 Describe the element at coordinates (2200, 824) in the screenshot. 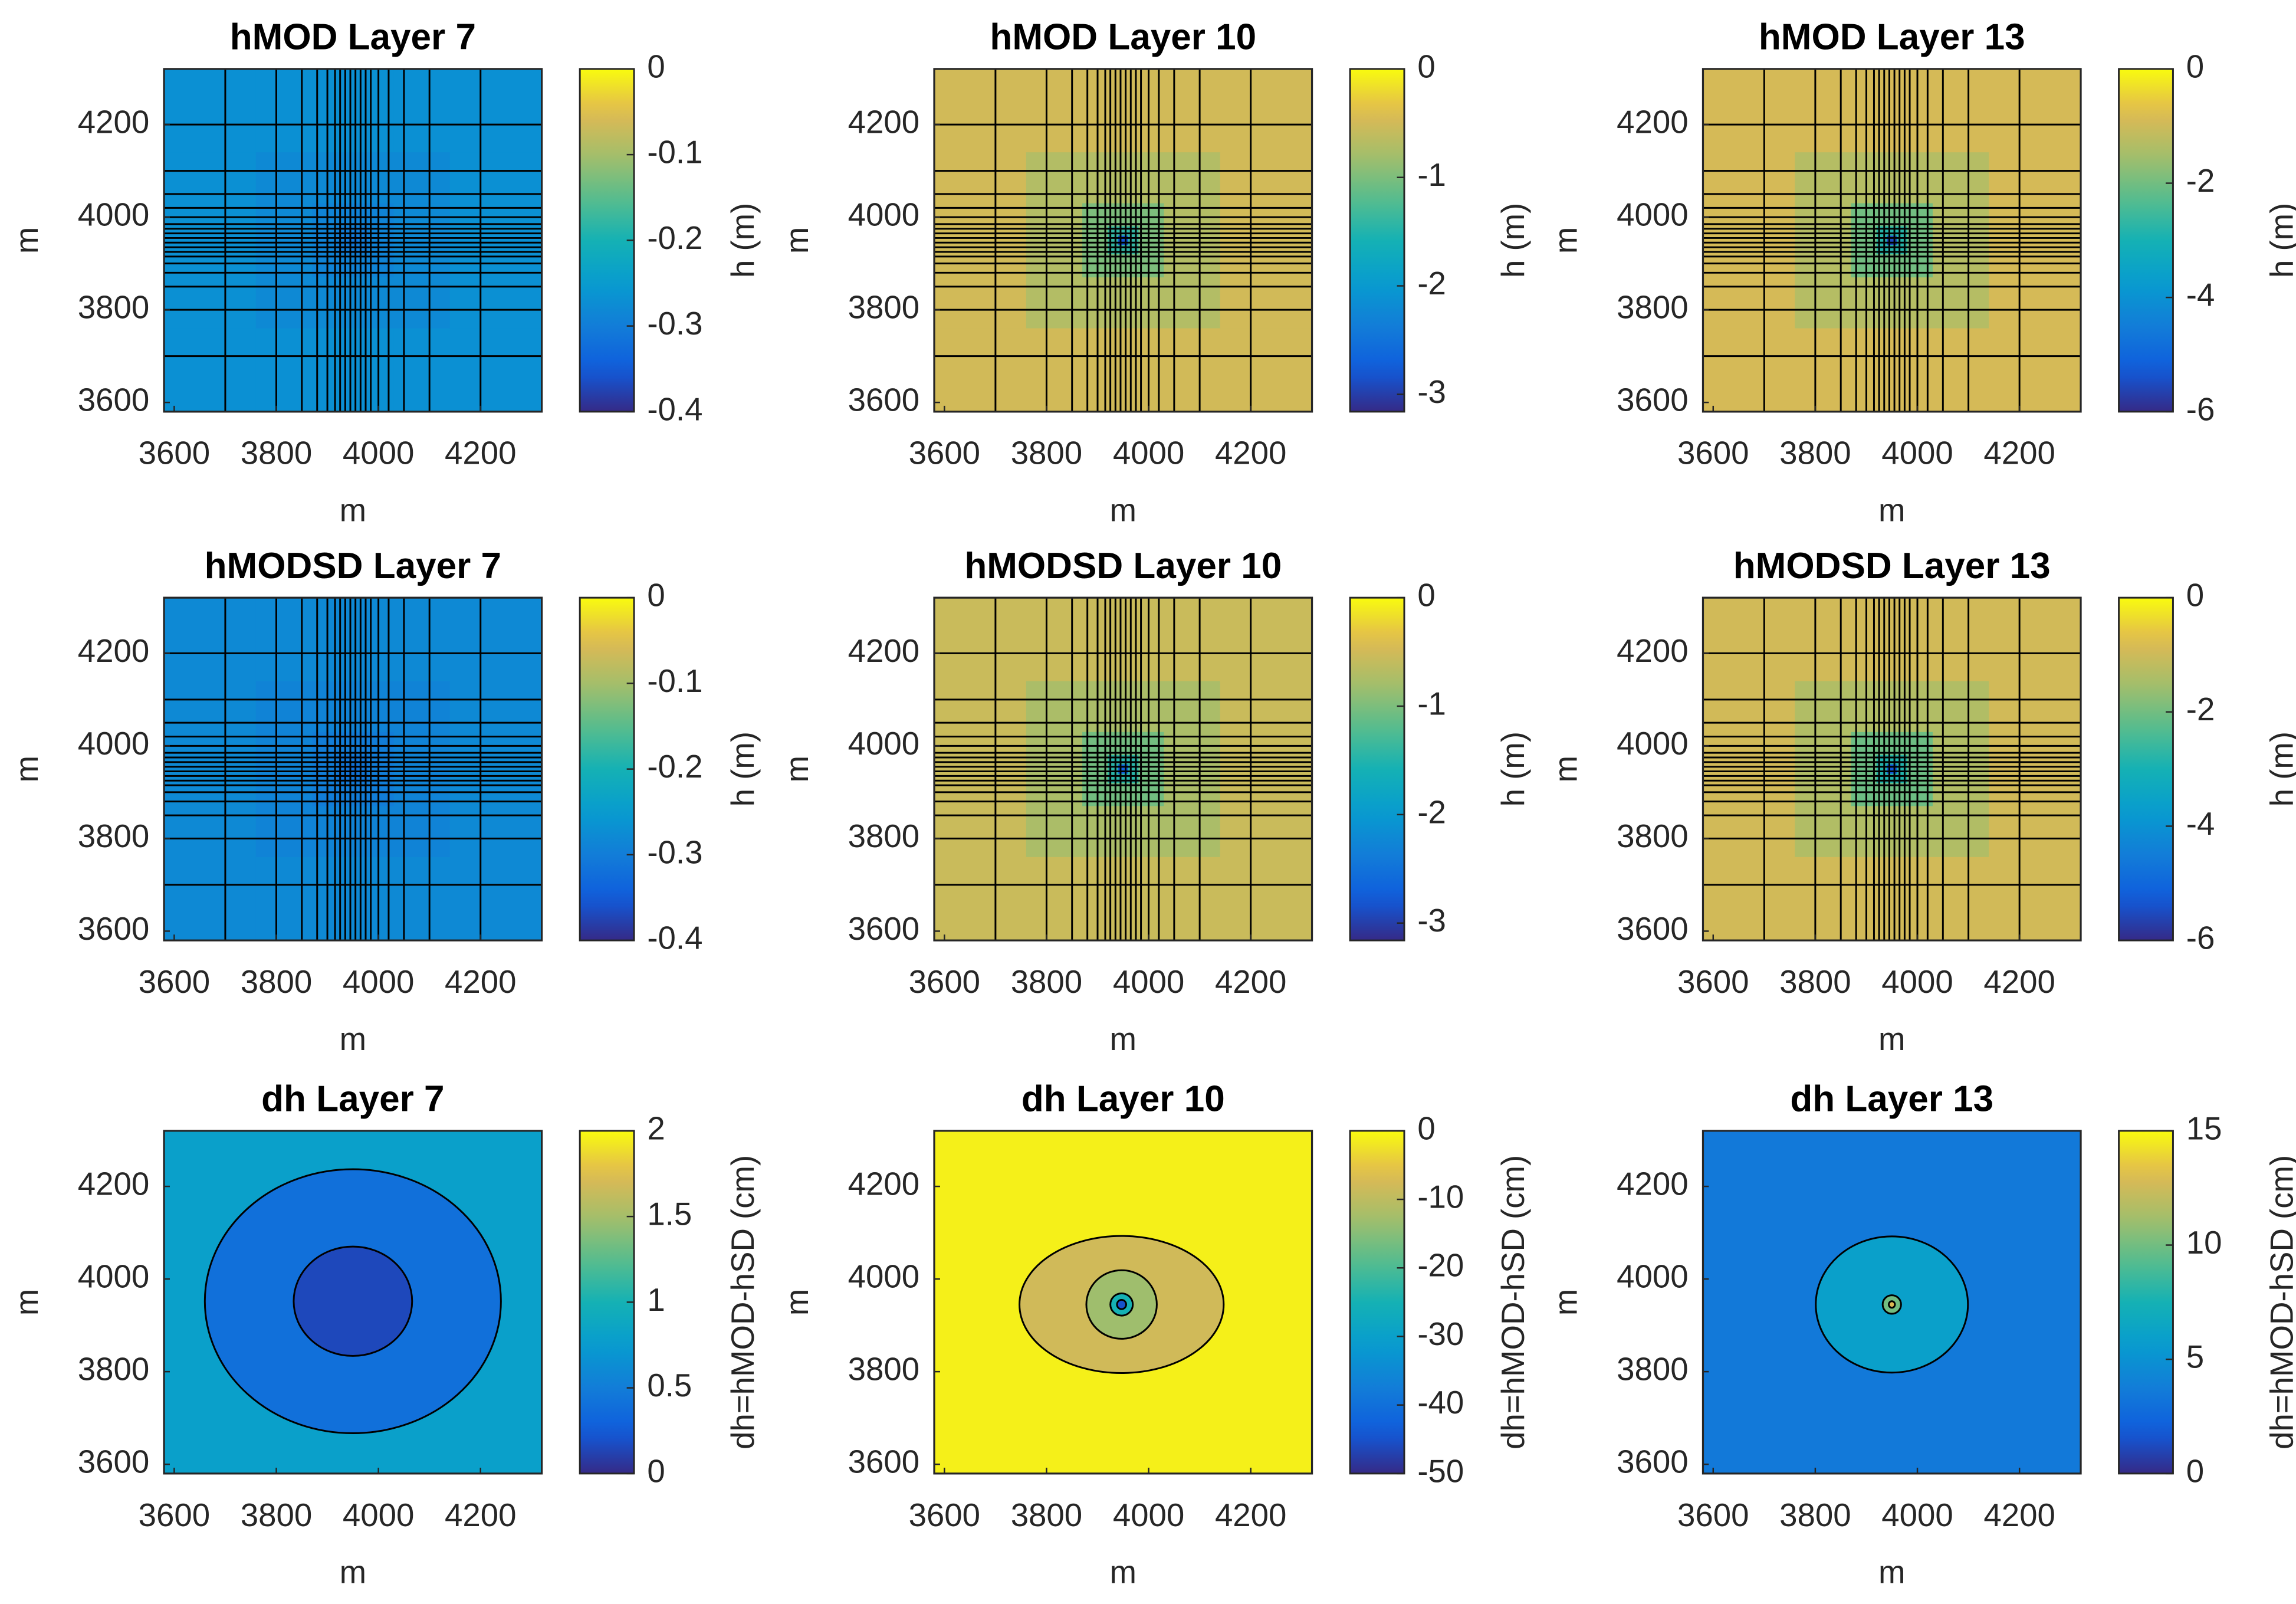

I see `colorbar-tick-label: -4` at that location.